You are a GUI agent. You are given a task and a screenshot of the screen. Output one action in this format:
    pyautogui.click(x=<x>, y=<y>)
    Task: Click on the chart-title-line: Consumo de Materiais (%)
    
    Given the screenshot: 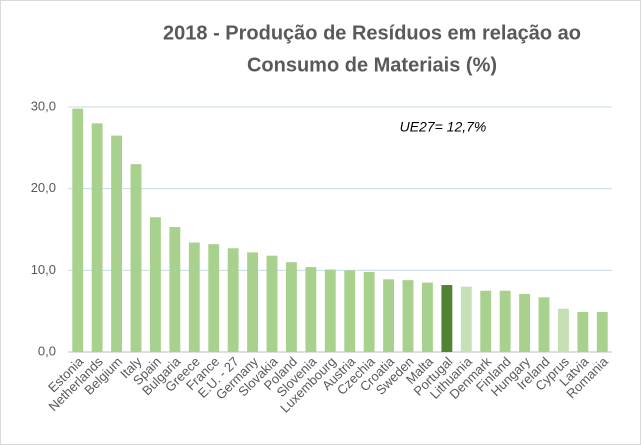 What is the action you would take?
    pyautogui.click(x=372, y=65)
    